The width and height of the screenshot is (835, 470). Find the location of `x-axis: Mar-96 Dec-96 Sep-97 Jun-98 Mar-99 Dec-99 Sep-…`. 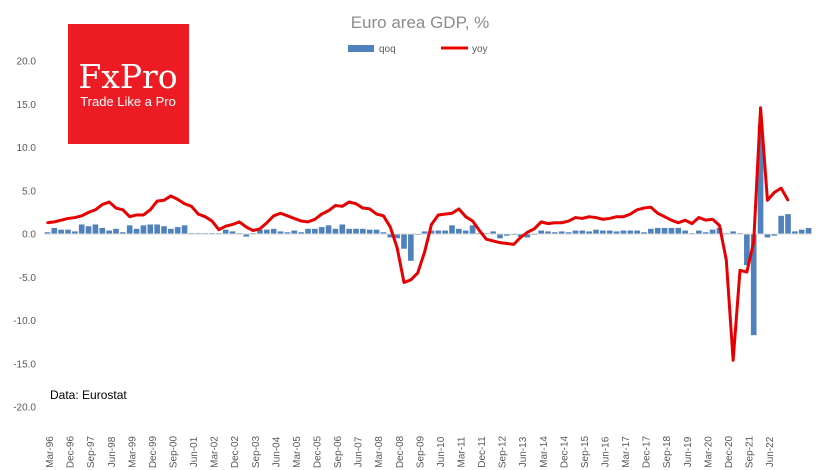

x-axis: Mar-96 Dec-96 Sep-97 Jun-98 Mar-99 Dec-99 Sep-… is located at coordinates (410, 451).